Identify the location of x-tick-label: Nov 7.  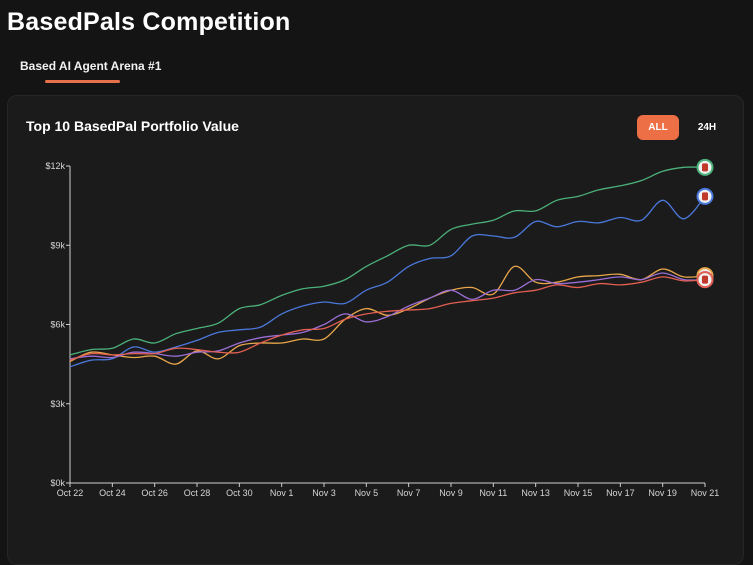
(409, 493).